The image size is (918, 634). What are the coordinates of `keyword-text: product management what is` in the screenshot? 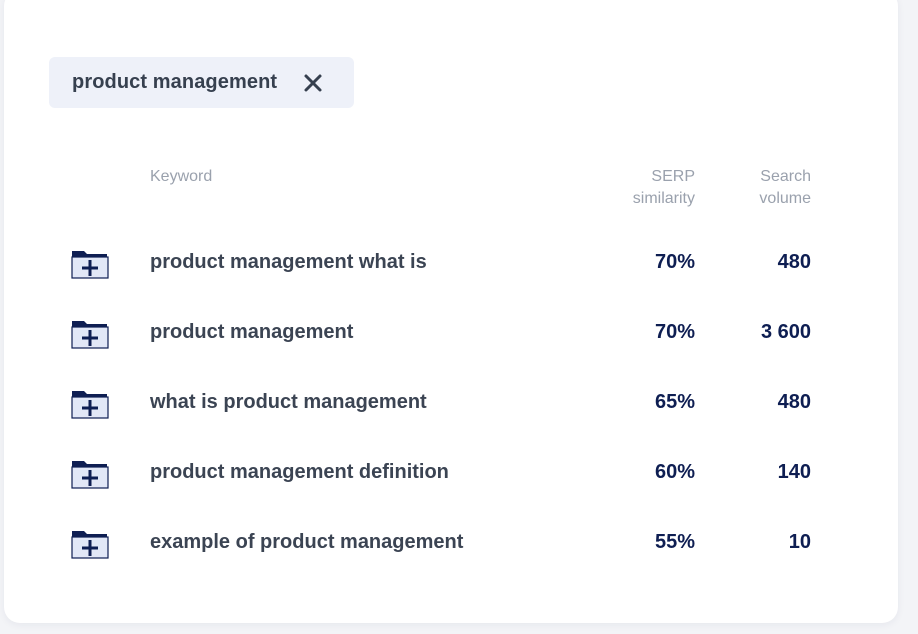 It's located at (288, 262).